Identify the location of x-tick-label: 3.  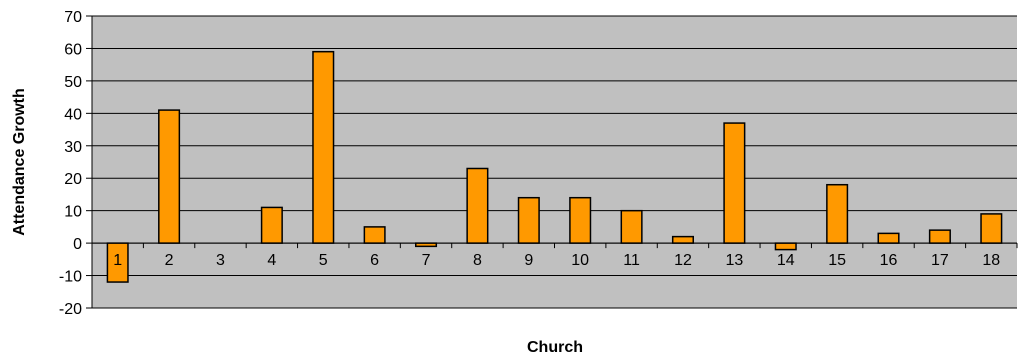
(220, 260).